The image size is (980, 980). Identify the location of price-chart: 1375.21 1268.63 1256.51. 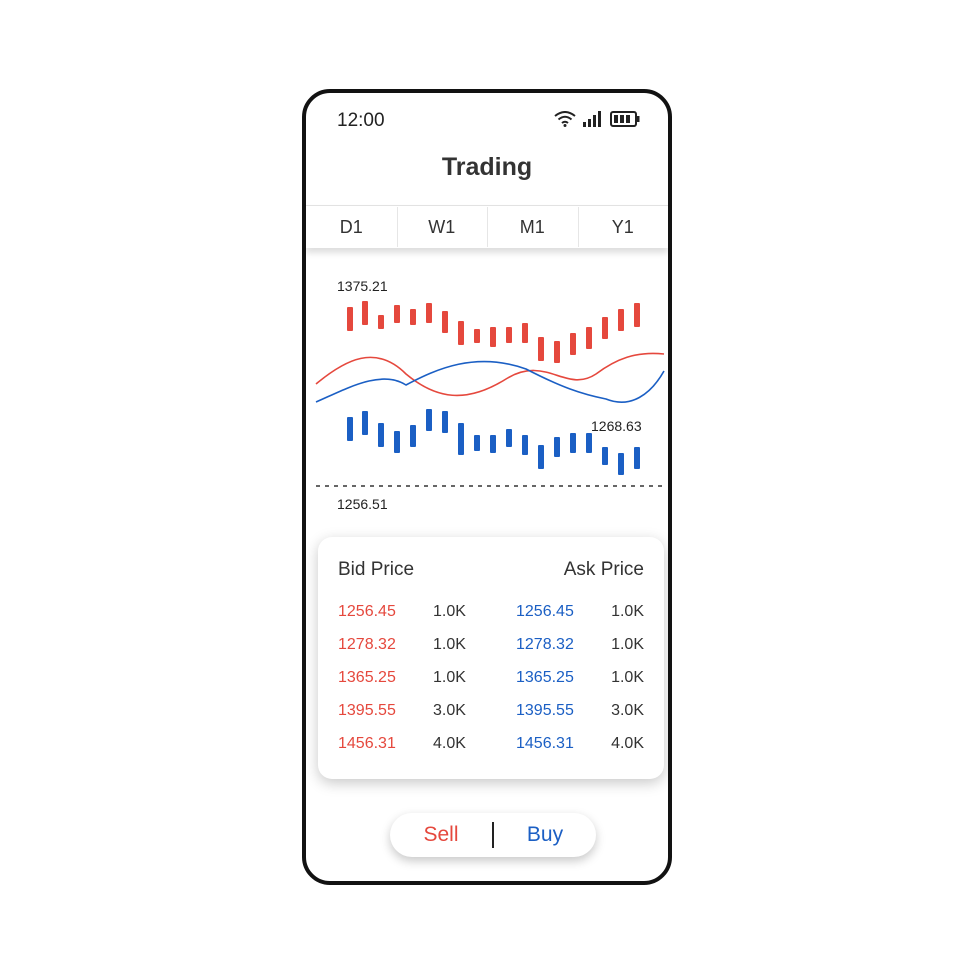
(490, 395).